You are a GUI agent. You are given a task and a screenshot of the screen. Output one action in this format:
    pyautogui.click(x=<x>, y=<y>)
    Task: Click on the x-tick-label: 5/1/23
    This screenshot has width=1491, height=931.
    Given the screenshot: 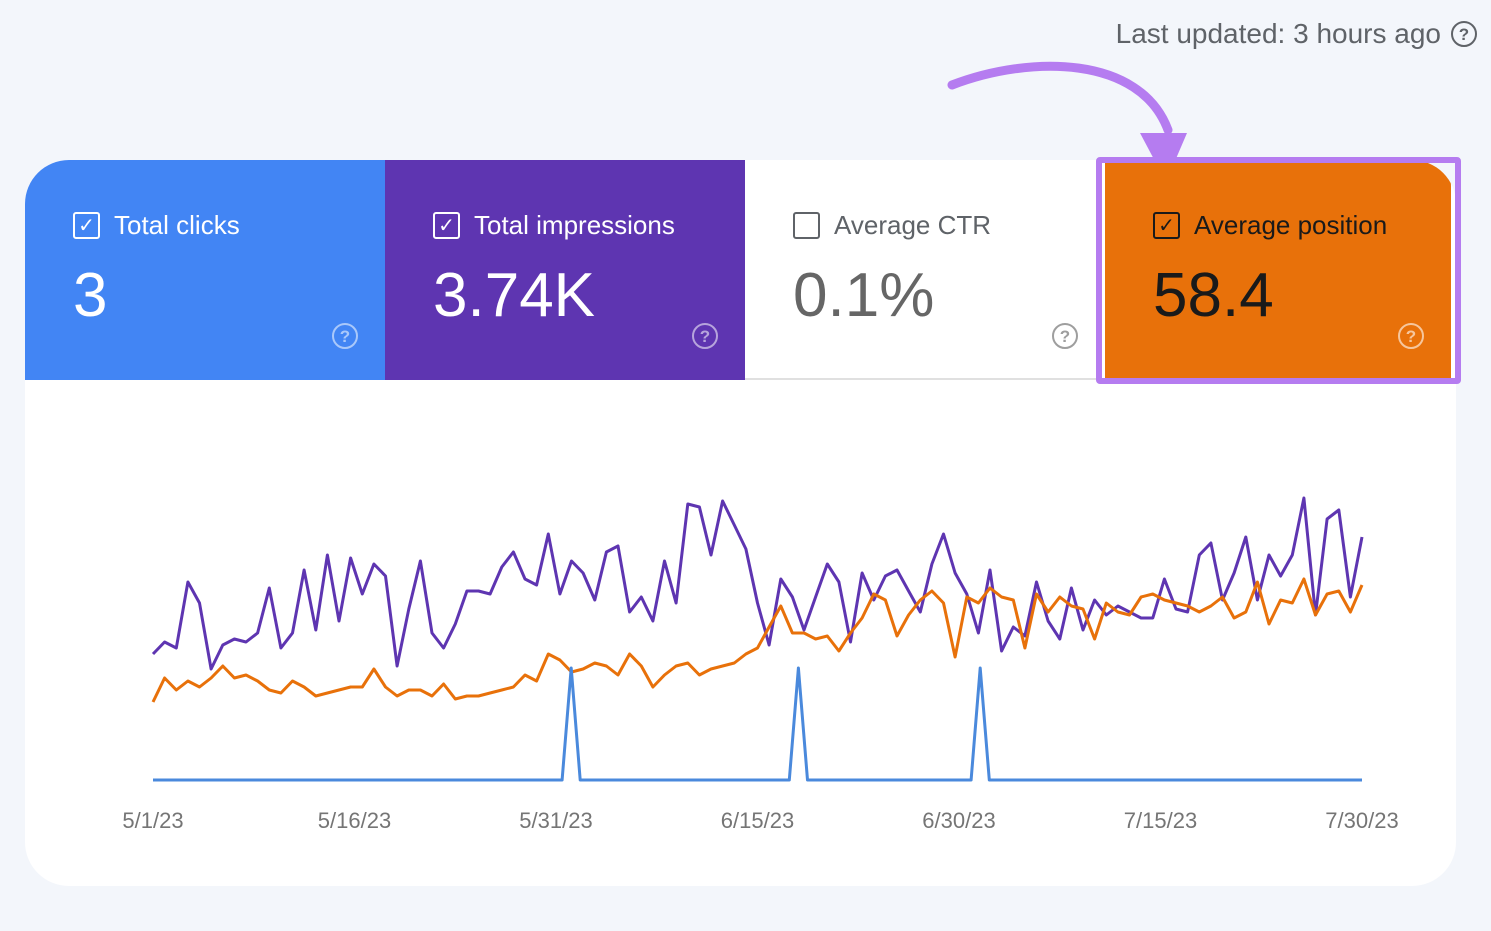 What is the action you would take?
    pyautogui.click(x=152, y=820)
    